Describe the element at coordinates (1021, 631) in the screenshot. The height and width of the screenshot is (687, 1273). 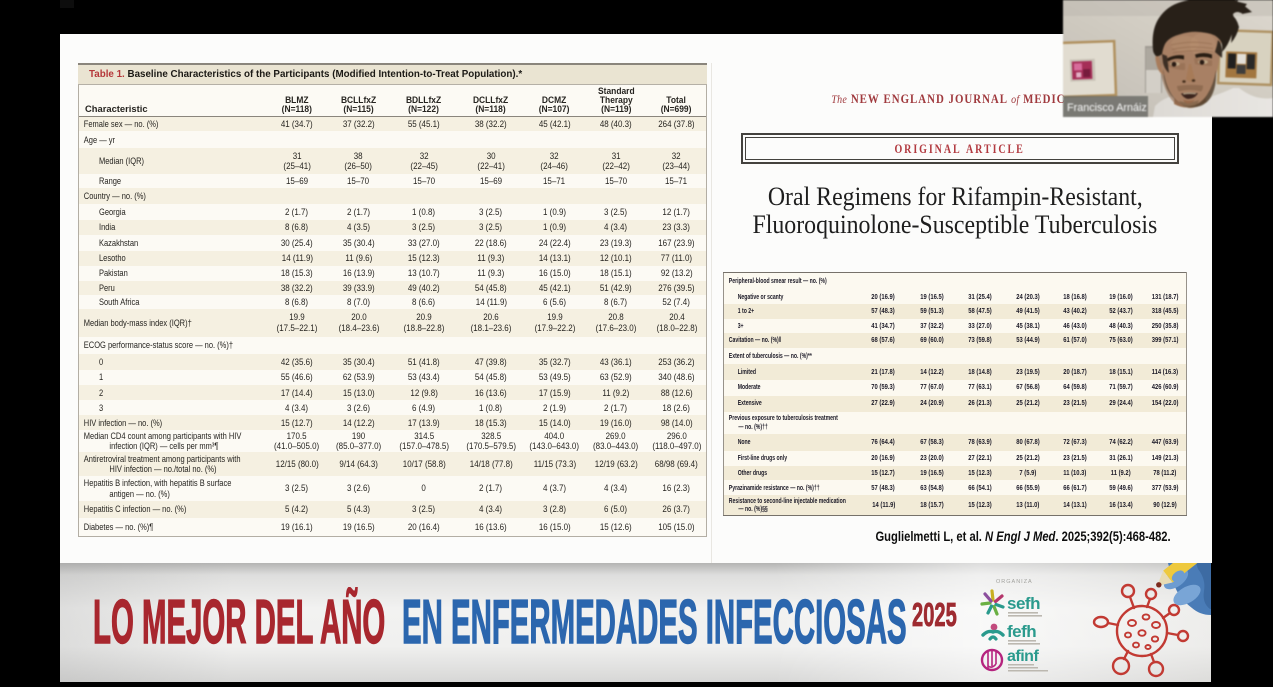
I see `svg-text: fefh` at that location.